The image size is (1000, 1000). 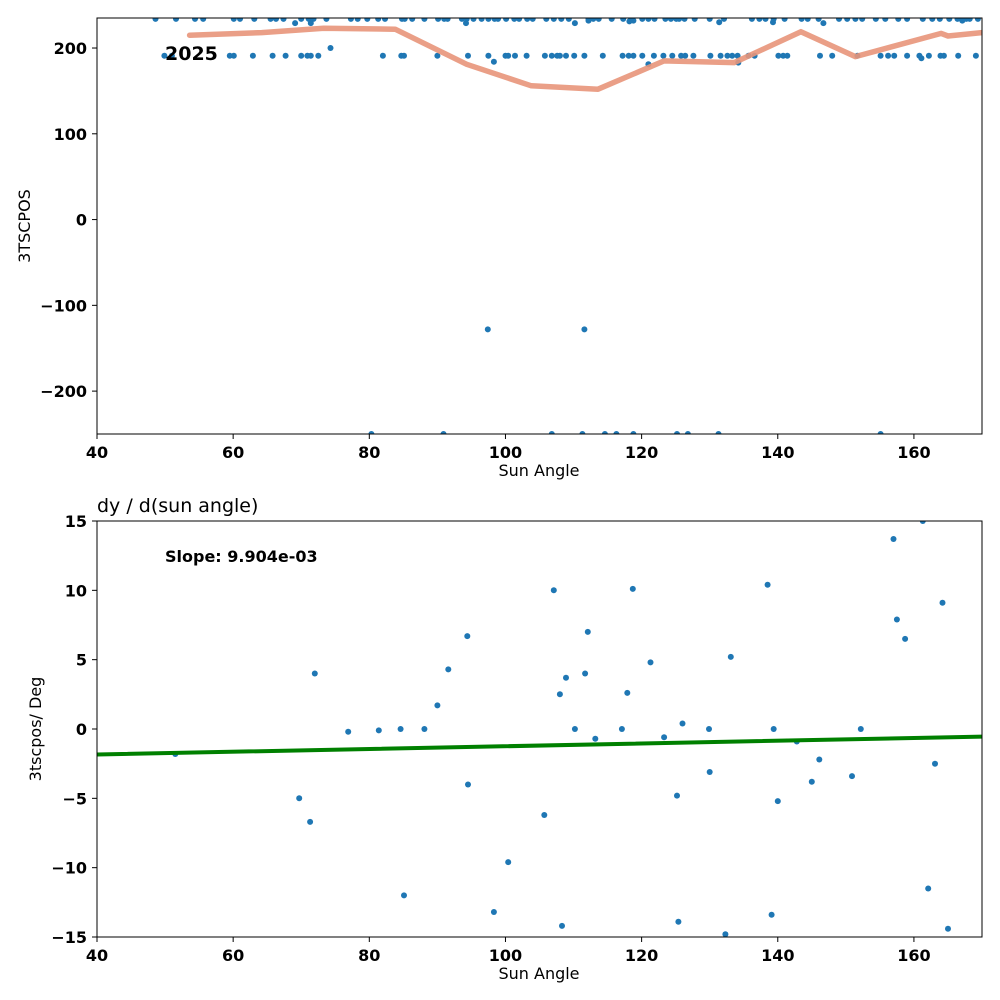 What do you see at coordinates (241, 556) in the screenshot?
I see `slope-annotation: Slope: 9.904e-03` at bounding box center [241, 556].